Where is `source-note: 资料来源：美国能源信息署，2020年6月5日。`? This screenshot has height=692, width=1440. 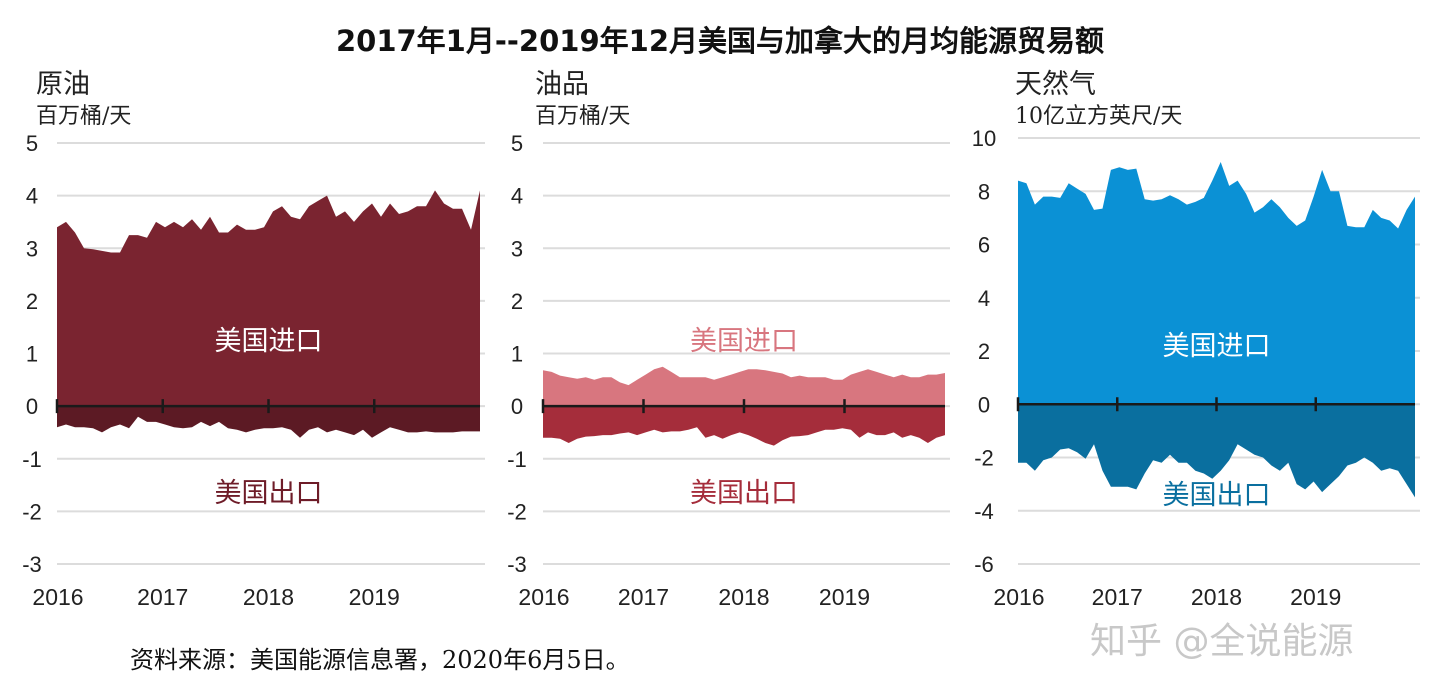 source-note: 资料来源：美国能源信息署，2020年6月5日。 is located at coordinates (380, 660).